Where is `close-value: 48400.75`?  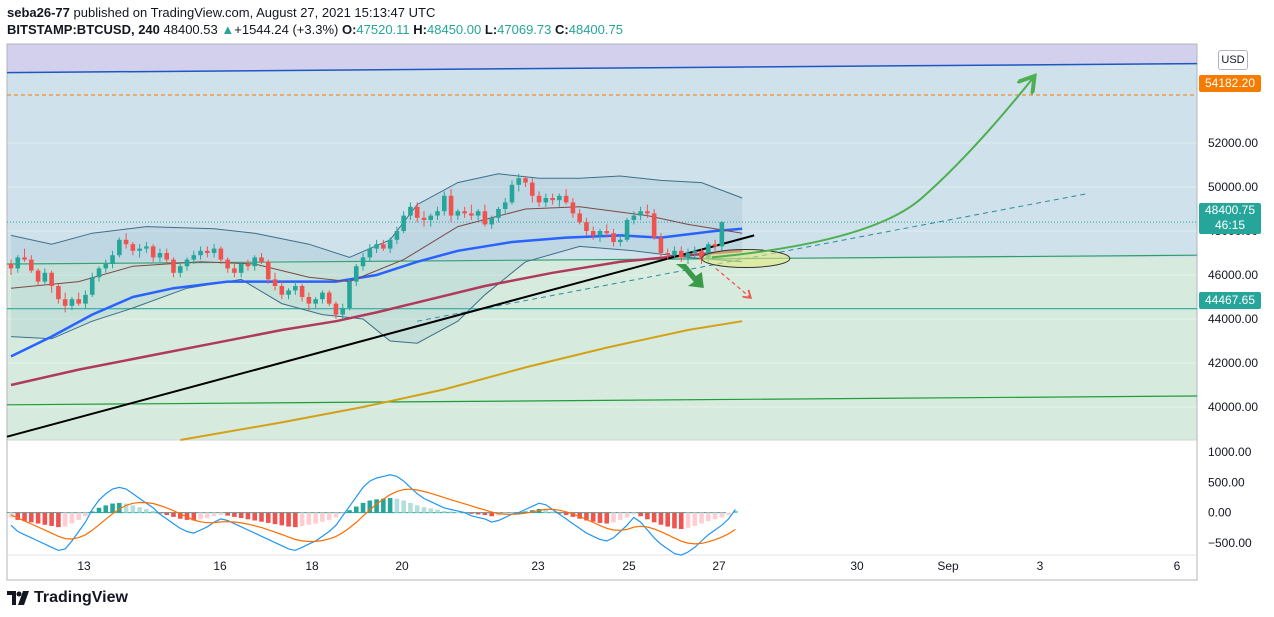 close-value: 48400.75 is located at coordinates (595, 29).